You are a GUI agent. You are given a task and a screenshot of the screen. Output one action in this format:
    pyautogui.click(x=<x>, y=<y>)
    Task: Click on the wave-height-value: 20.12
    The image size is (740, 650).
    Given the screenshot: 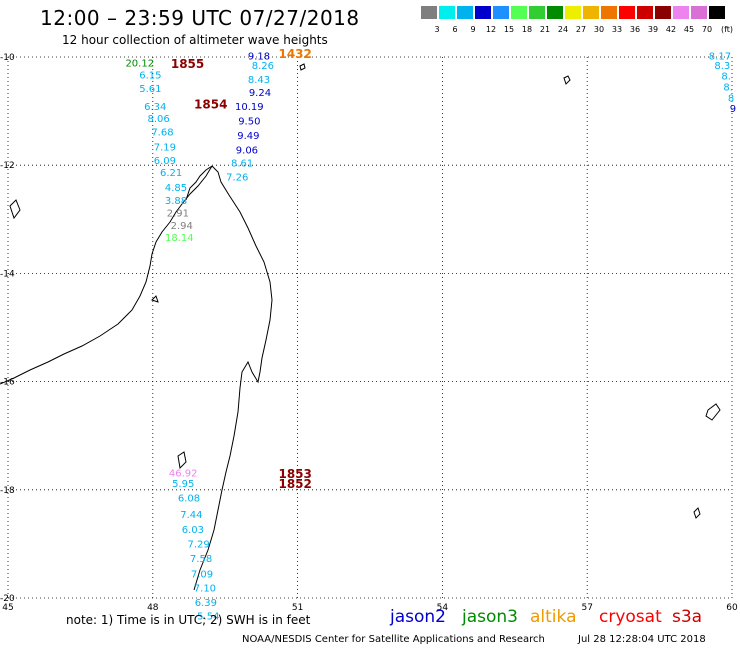 What is the action you would take?
    pyautogui.click(x=139, y=64)
    